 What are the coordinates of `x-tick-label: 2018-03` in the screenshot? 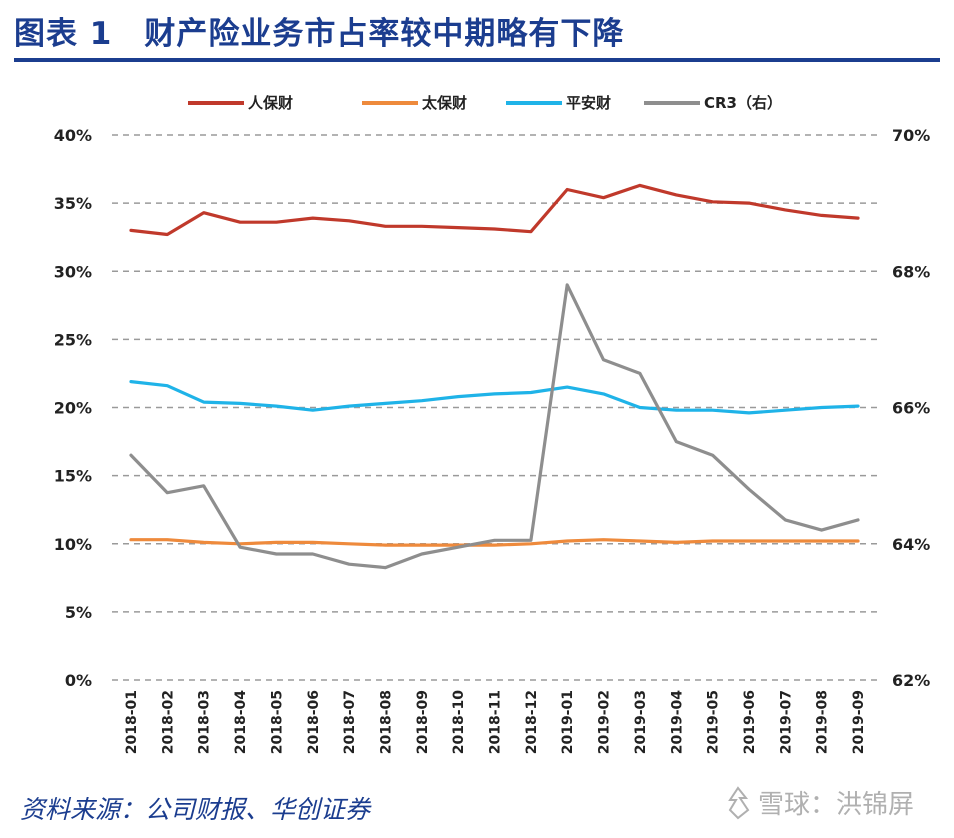 It's located at (205, 722).